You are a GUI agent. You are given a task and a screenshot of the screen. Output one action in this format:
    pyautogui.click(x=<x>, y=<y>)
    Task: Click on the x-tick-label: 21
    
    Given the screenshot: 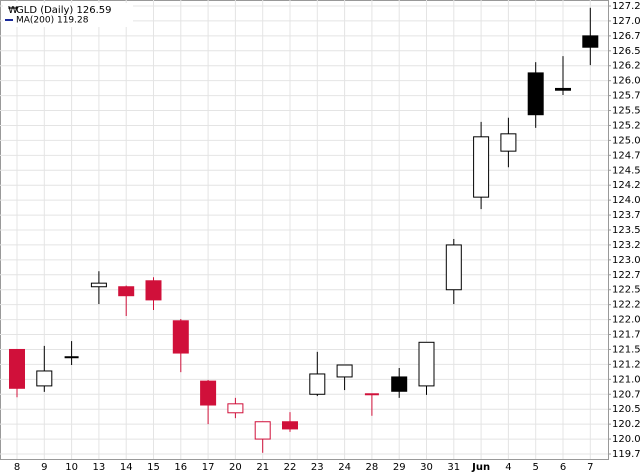 What is the action you would take?
    pyautogui.click(x=262, y=467)
    